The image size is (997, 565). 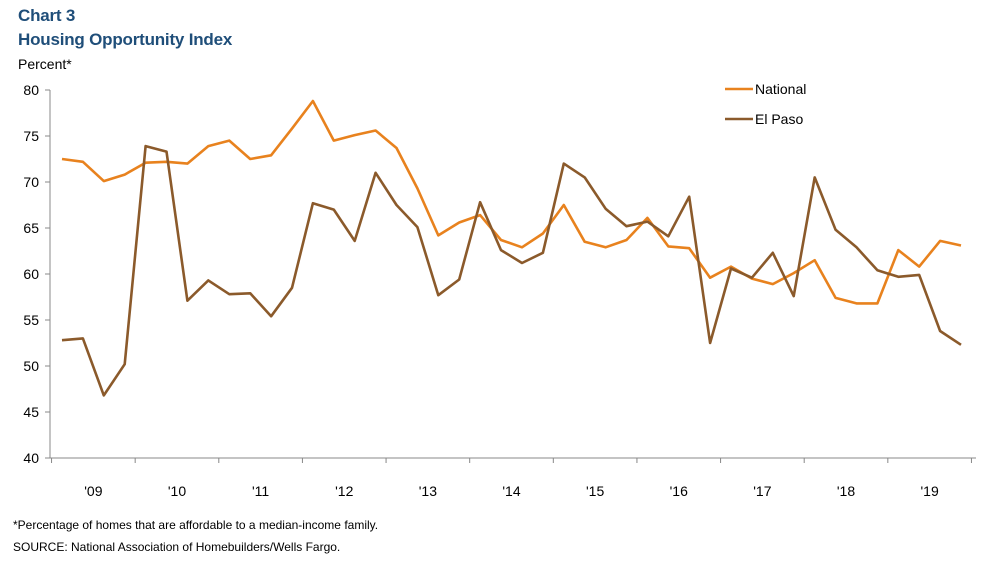 I want to click on legend-label: National, so click(x=780, y=89).